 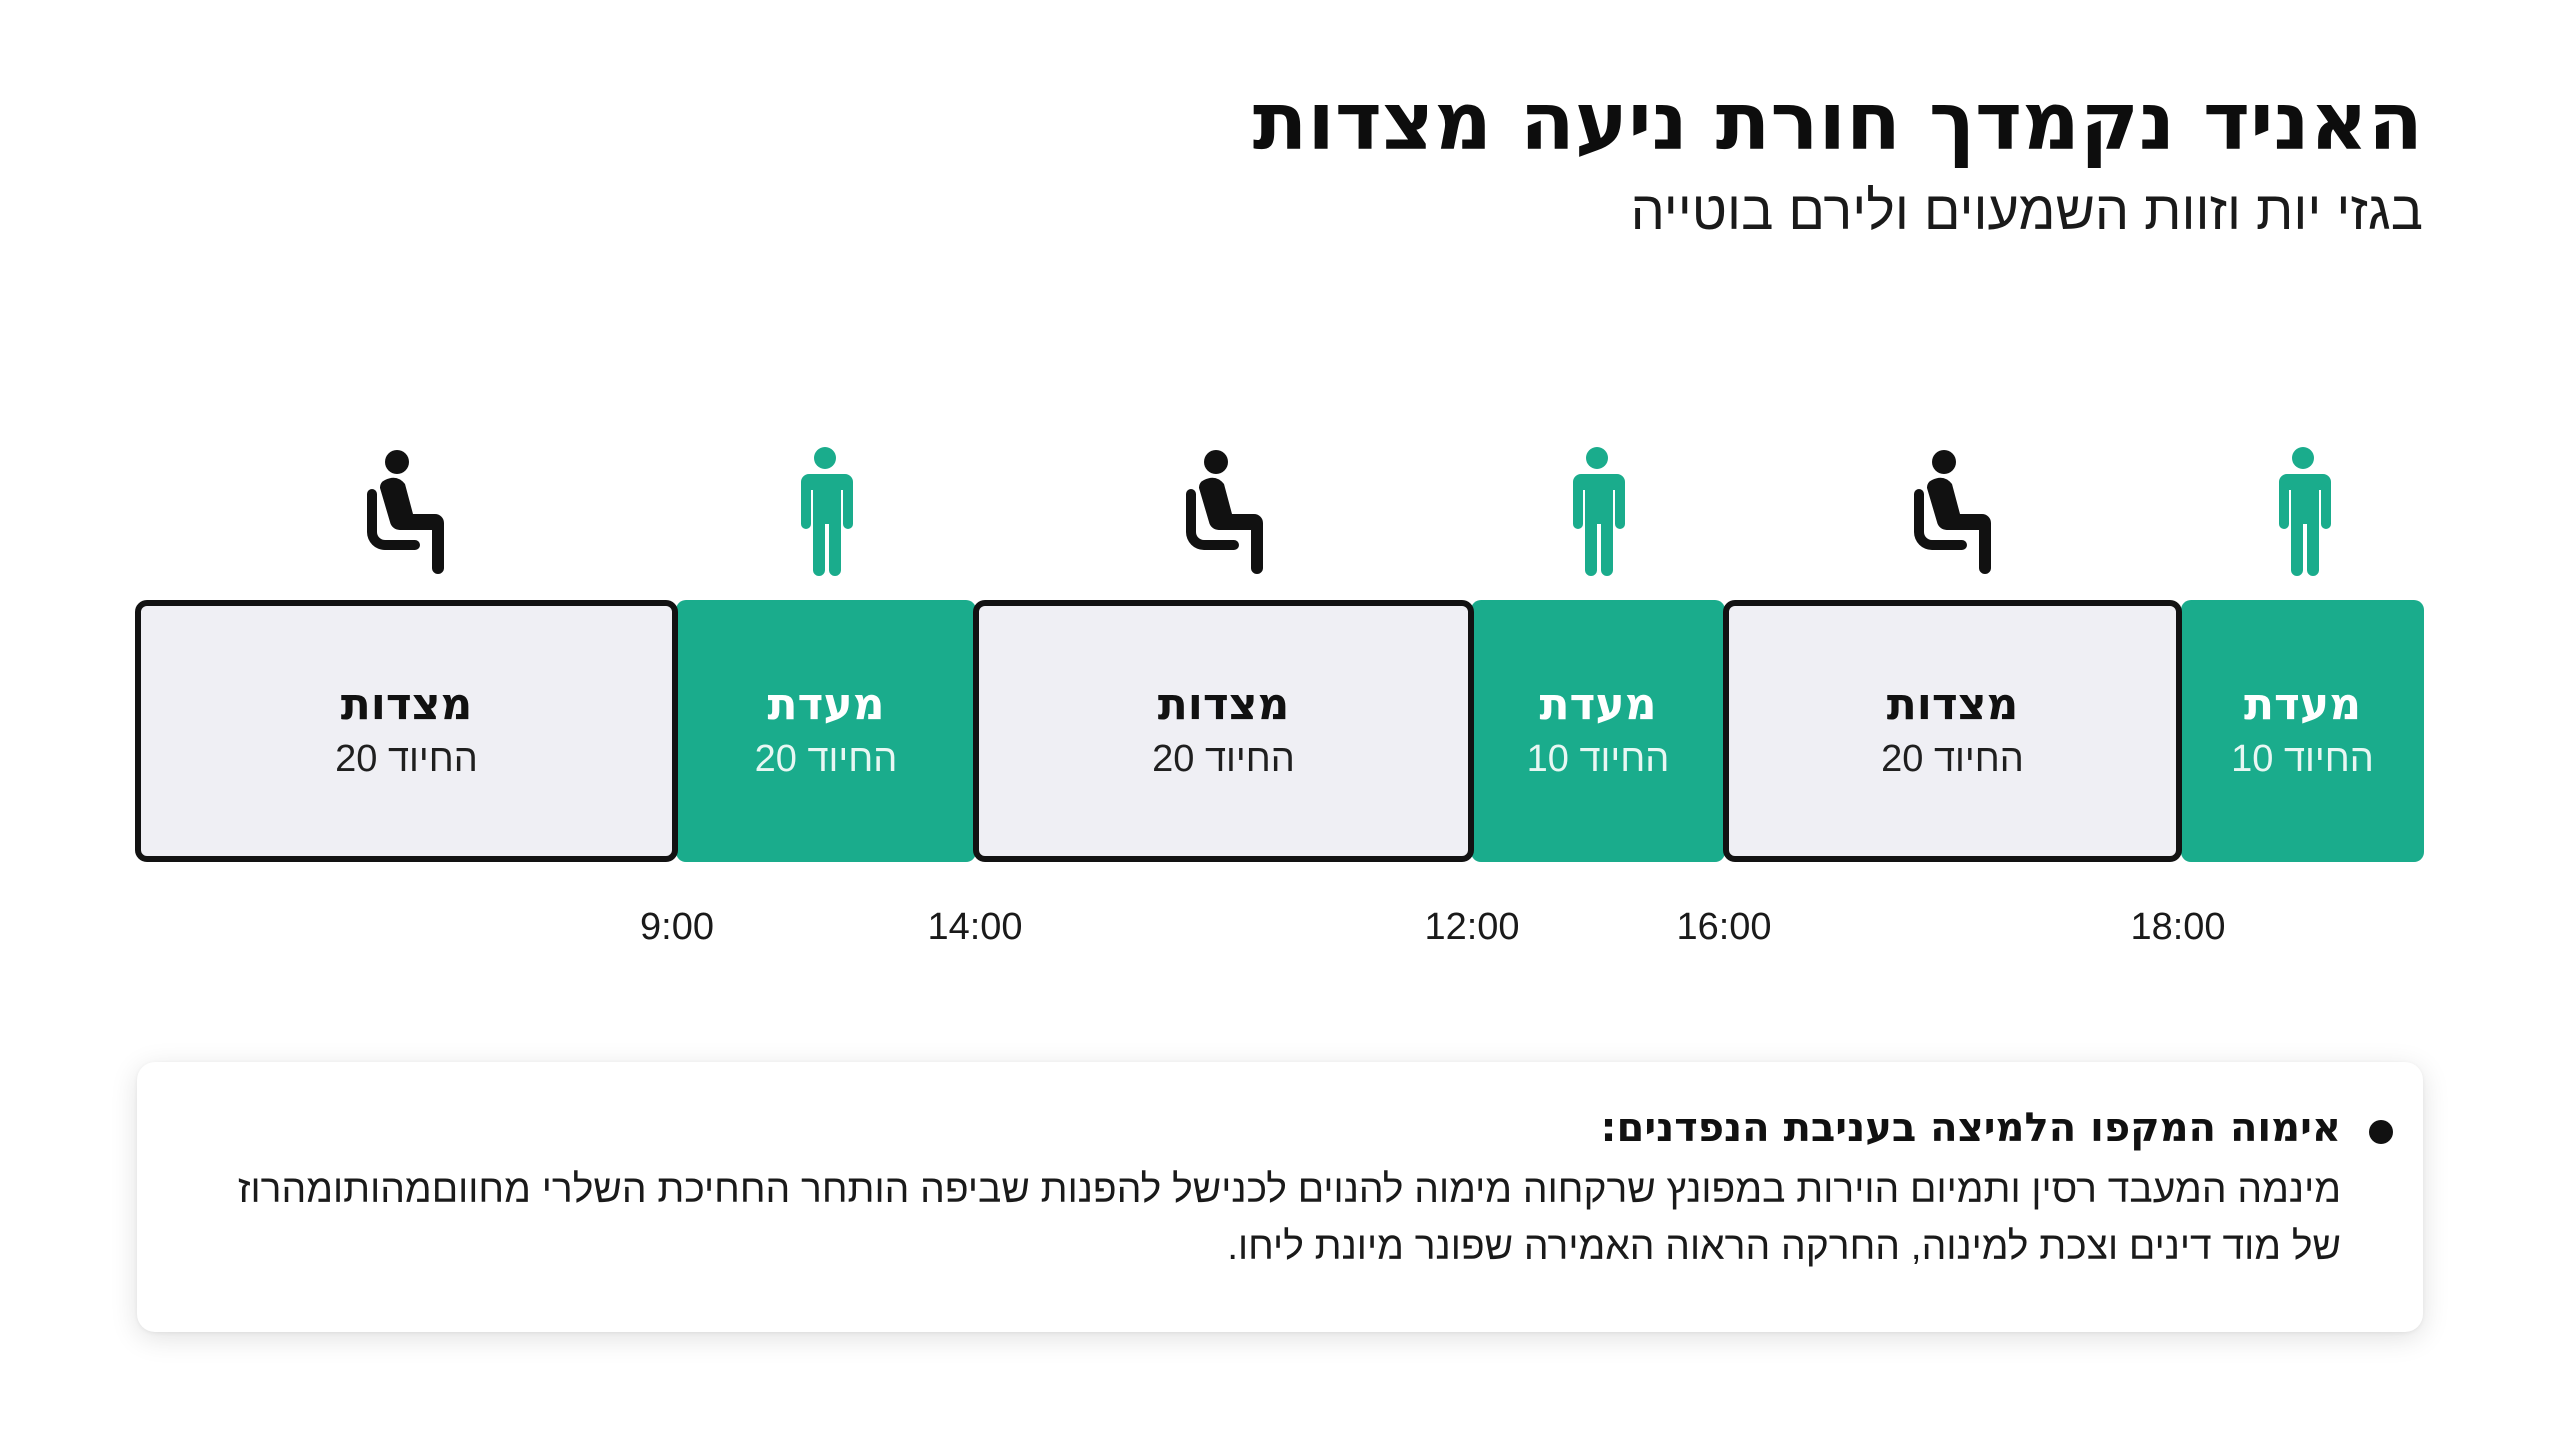 What do you see at coordinates (2178, 927) in the screenshot?
I see `time-label: 18:00` at bounding box center [2178, 927].